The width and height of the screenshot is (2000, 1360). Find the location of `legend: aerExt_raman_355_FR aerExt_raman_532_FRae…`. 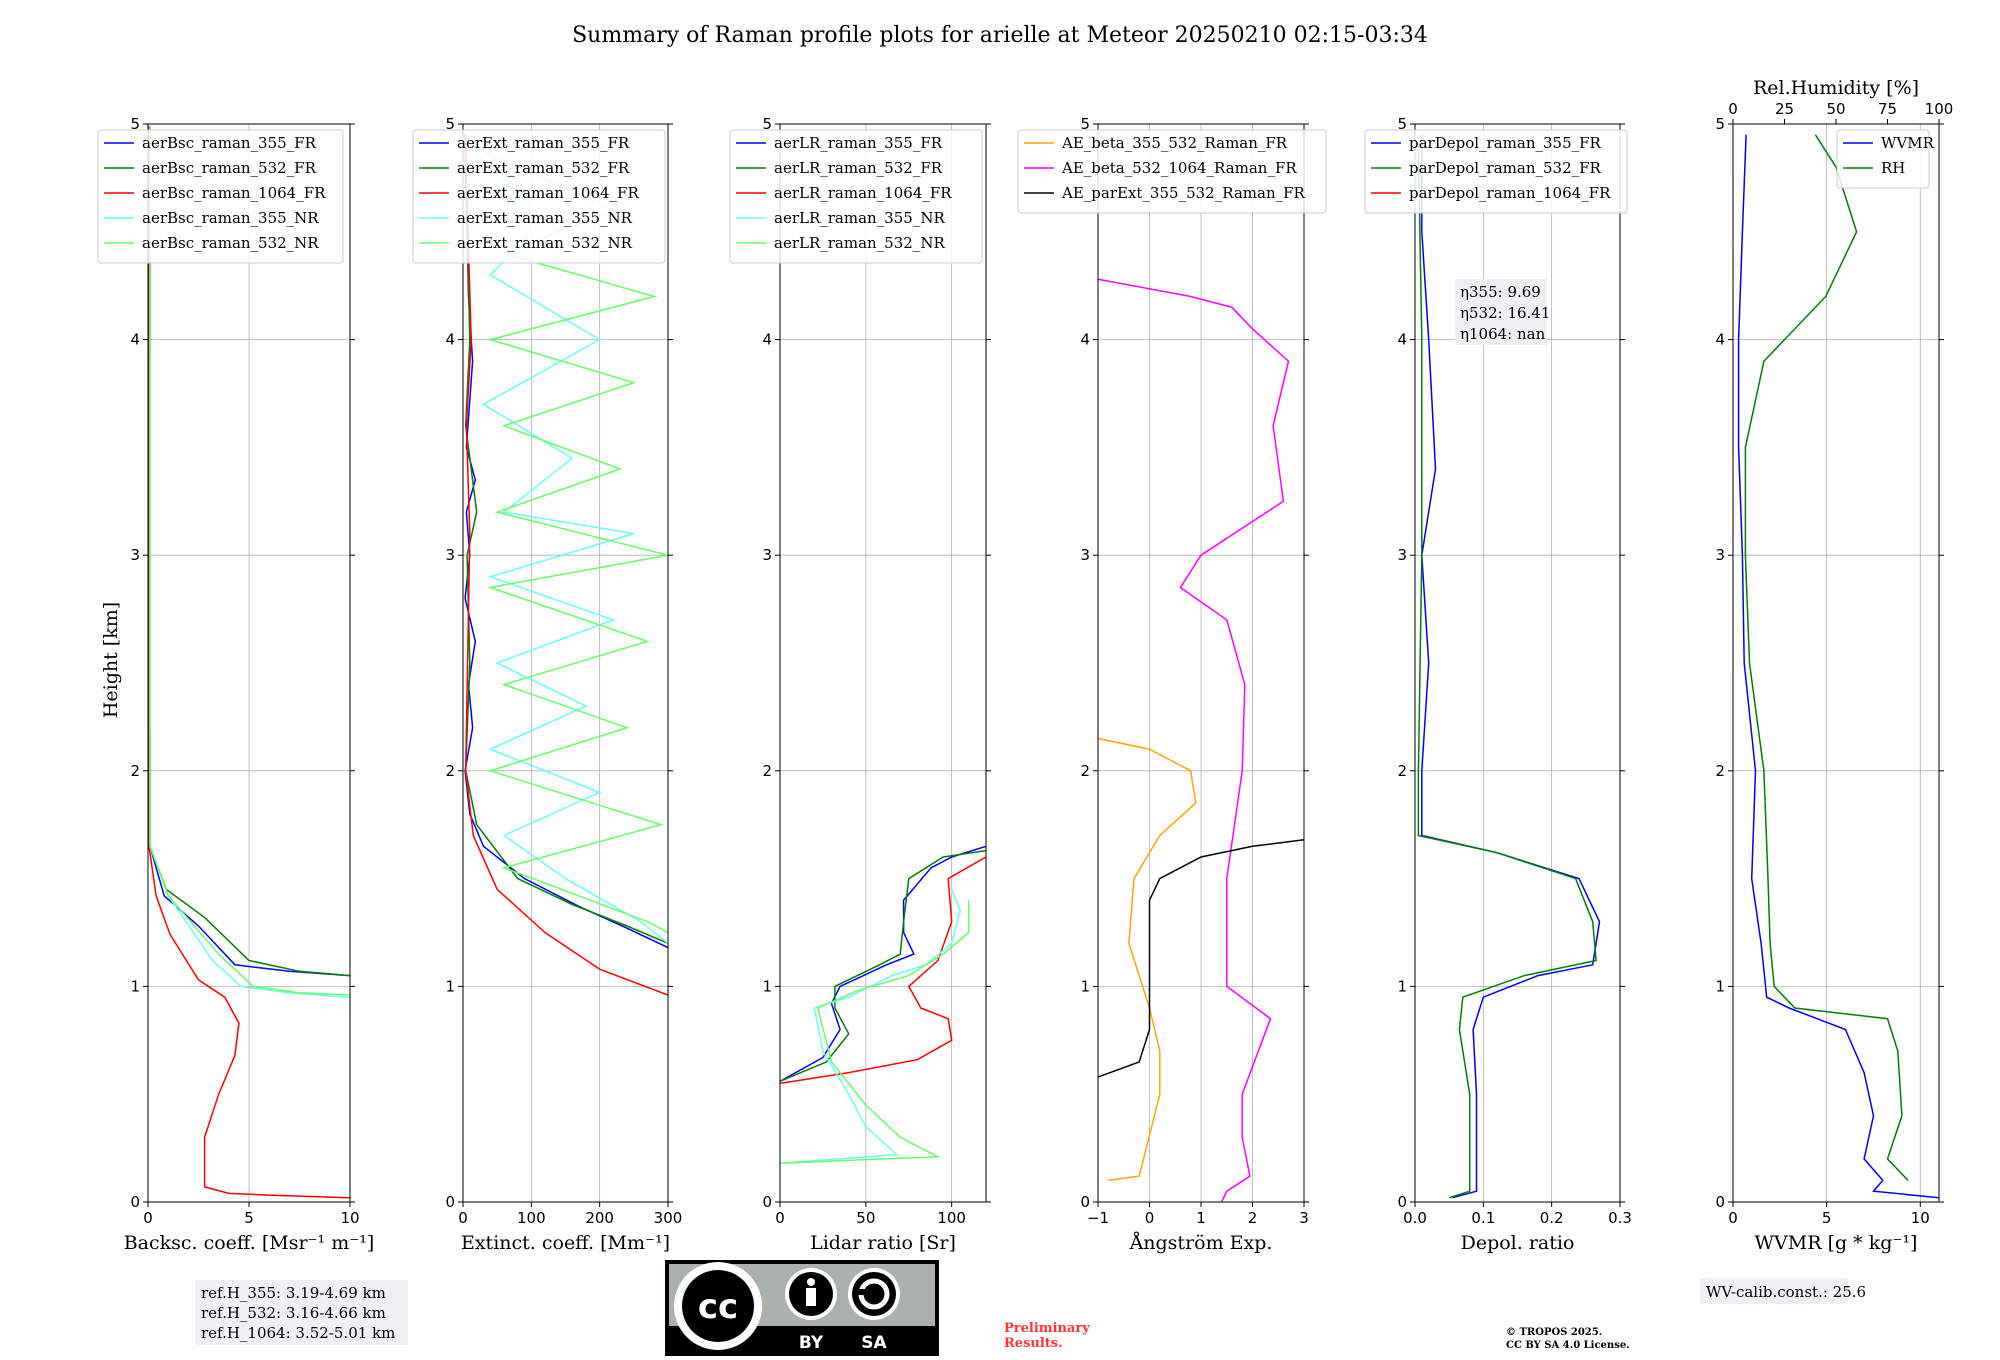

legend: aerExt_raman_355_FR aerExt_raman_532_FRae… is located at coordinates (539, 196).